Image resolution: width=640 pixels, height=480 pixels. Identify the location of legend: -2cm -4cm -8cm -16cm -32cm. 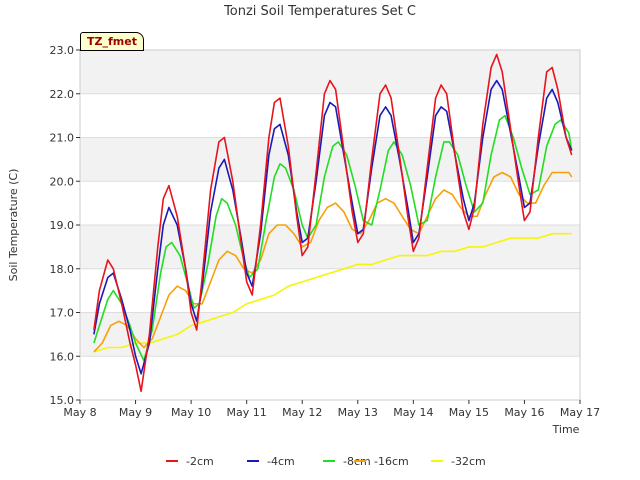
(326, 461).